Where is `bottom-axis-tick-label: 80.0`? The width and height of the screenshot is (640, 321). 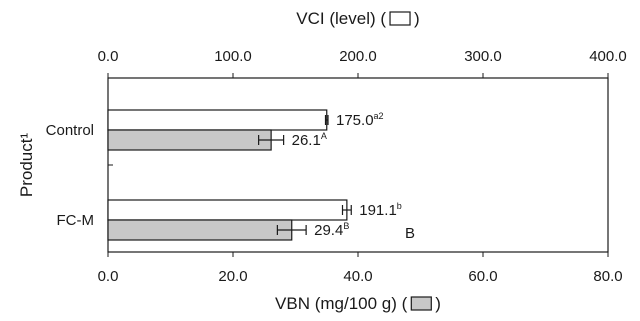
bottom-axis-tick-label: 80.0 is located at coordinates (607, 276).